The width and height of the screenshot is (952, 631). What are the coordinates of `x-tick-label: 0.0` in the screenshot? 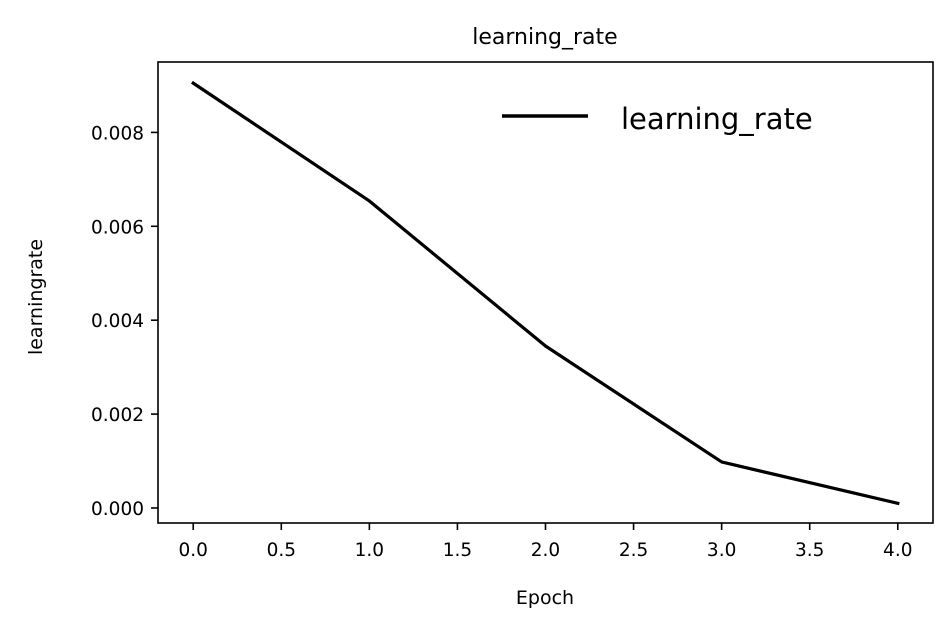 It's located at (193, 550).